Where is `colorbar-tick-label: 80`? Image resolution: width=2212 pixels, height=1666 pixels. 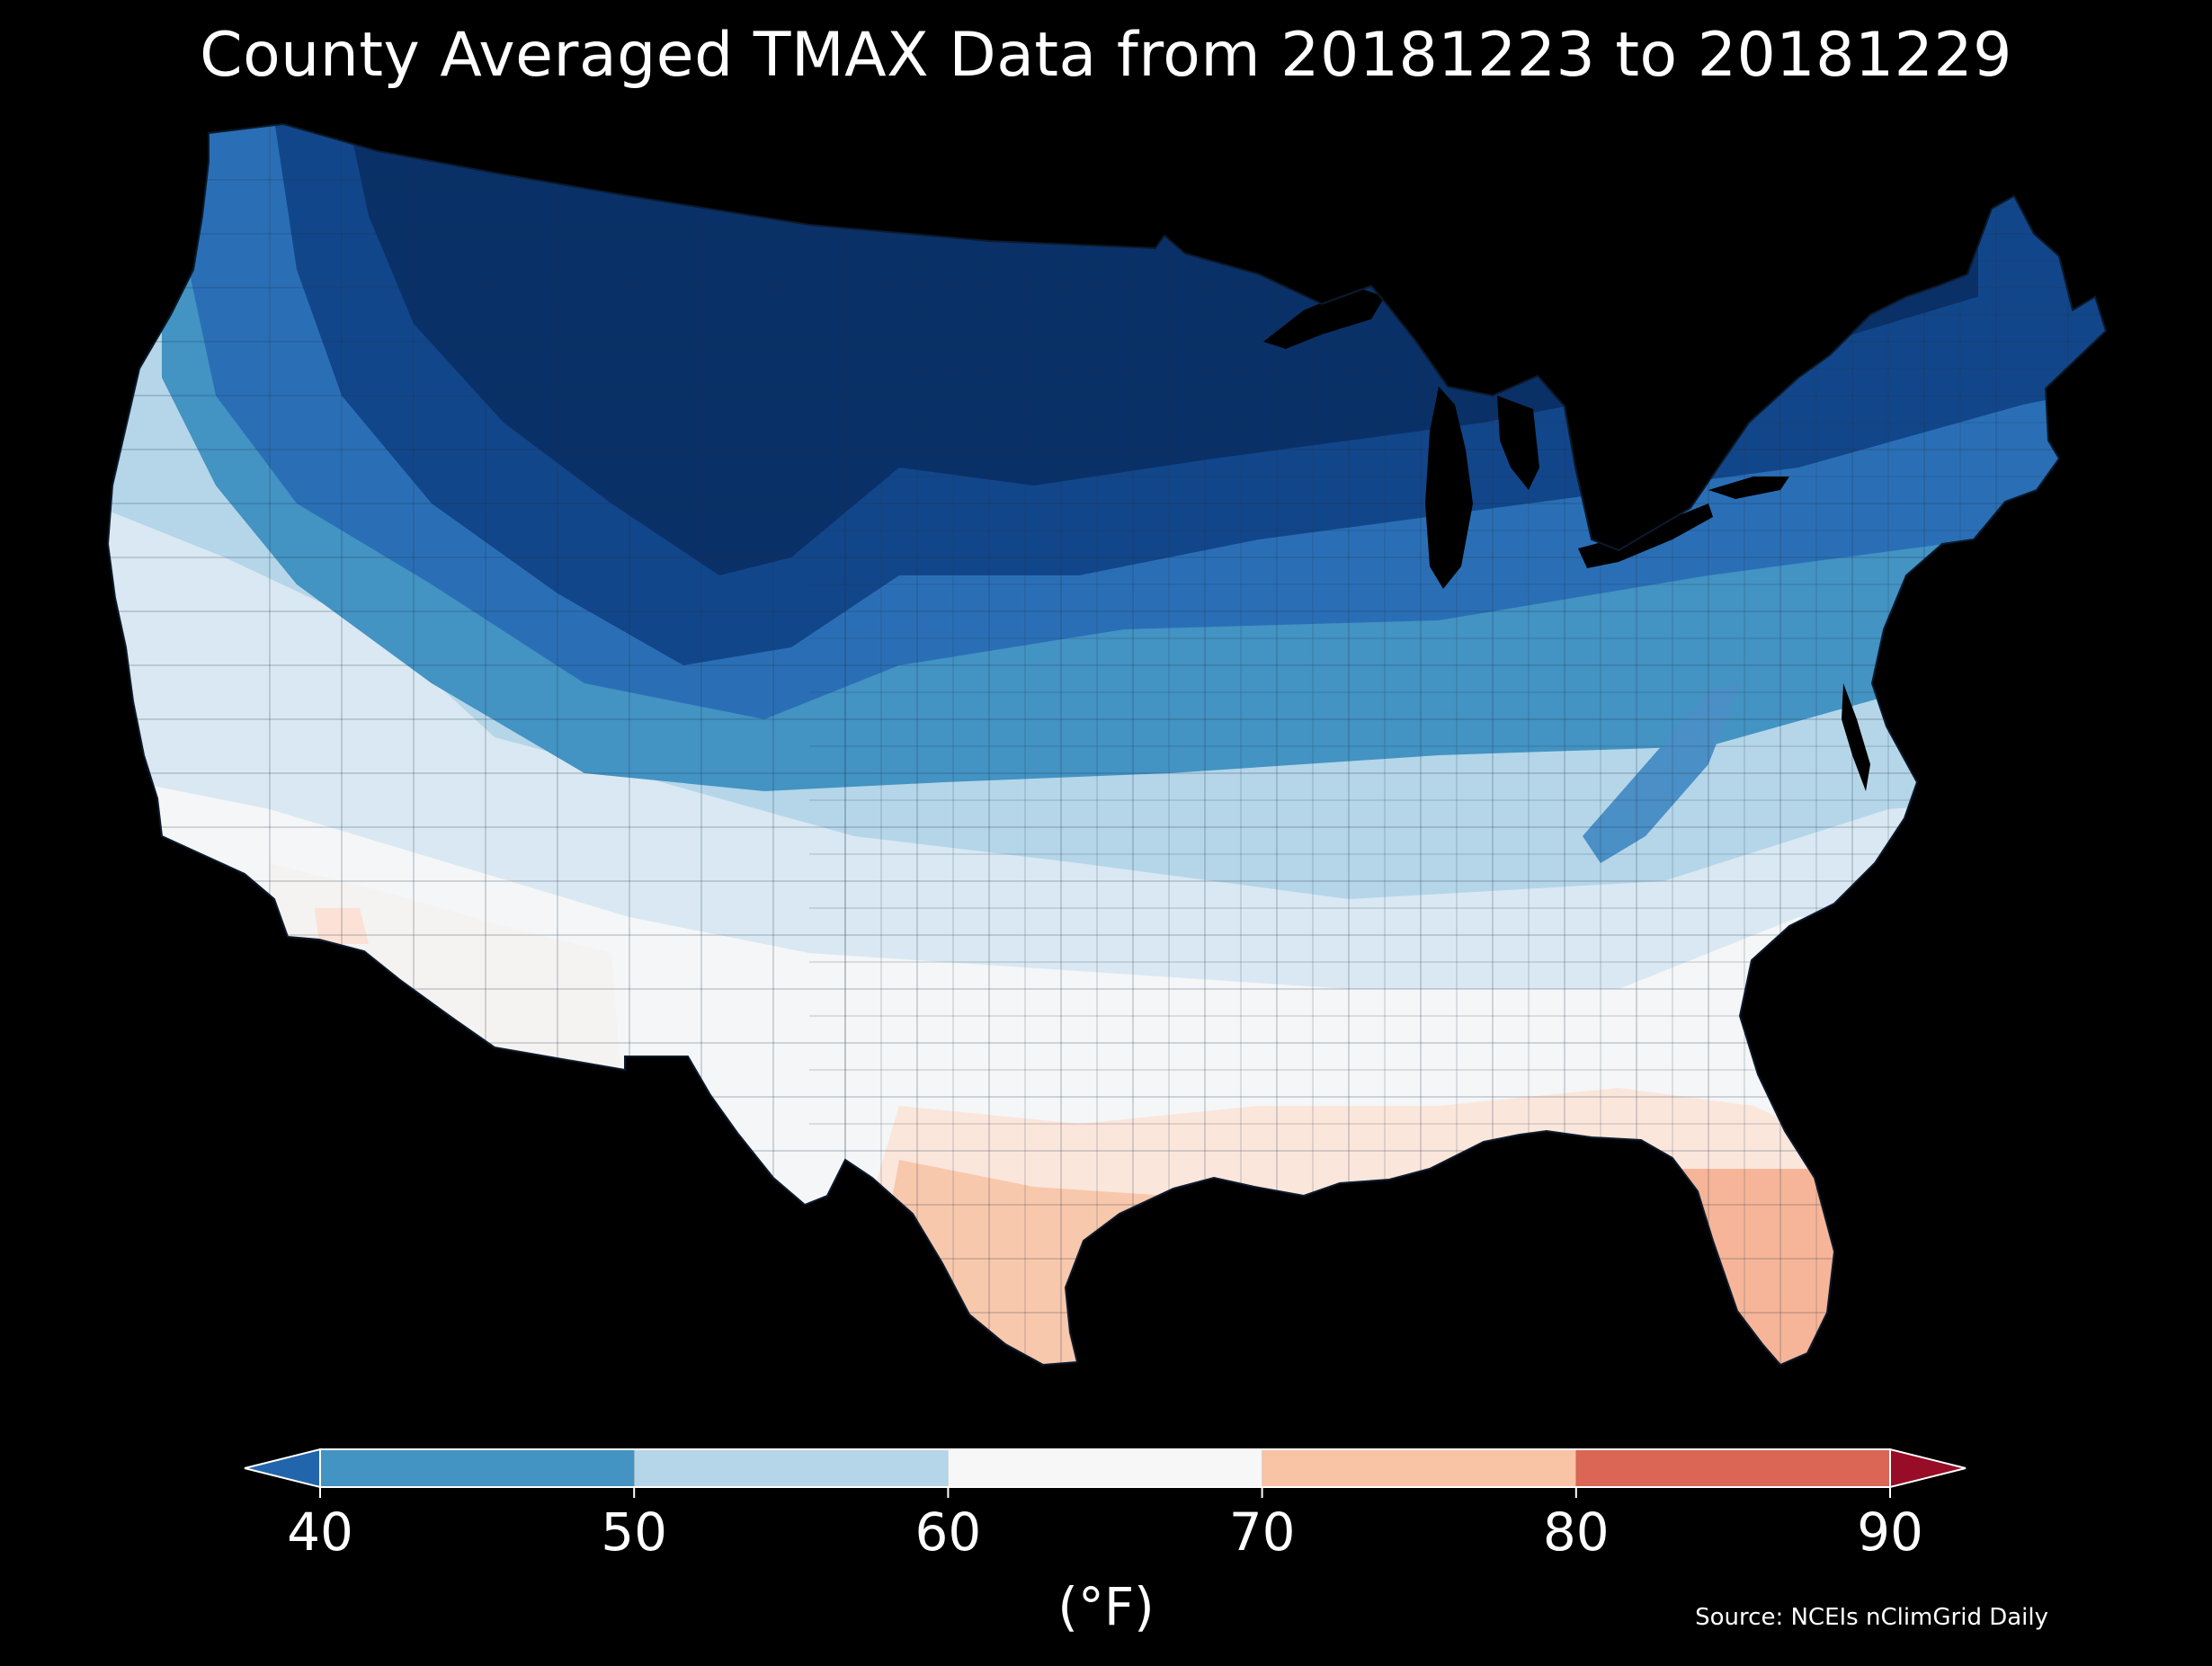
colorbar-tick-label: 80 is located at coordinates (1576, 1532).